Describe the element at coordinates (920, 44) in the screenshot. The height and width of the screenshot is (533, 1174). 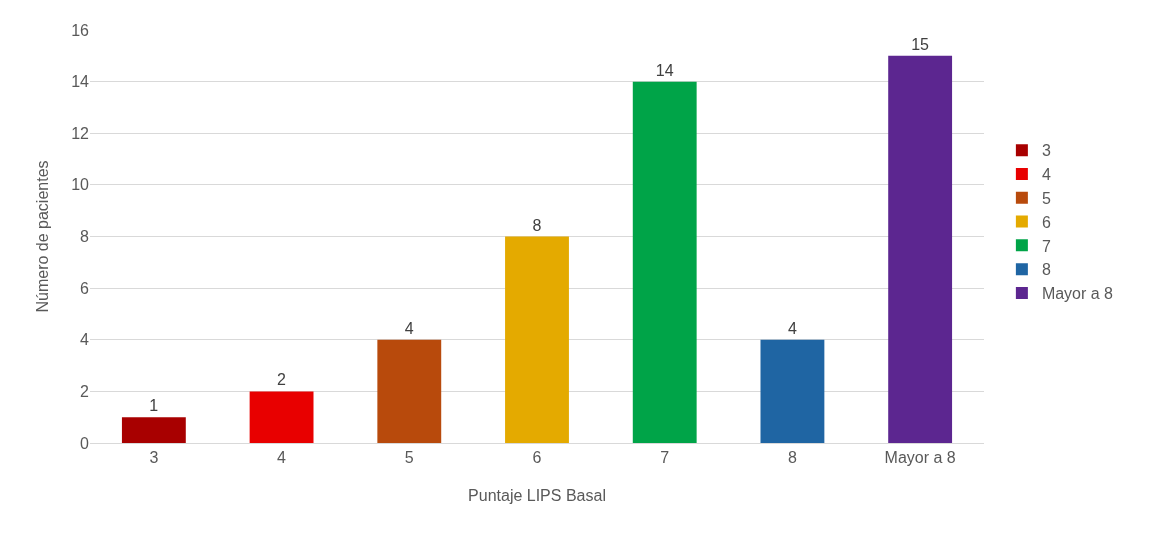
I see `data-label: 15` at that location.